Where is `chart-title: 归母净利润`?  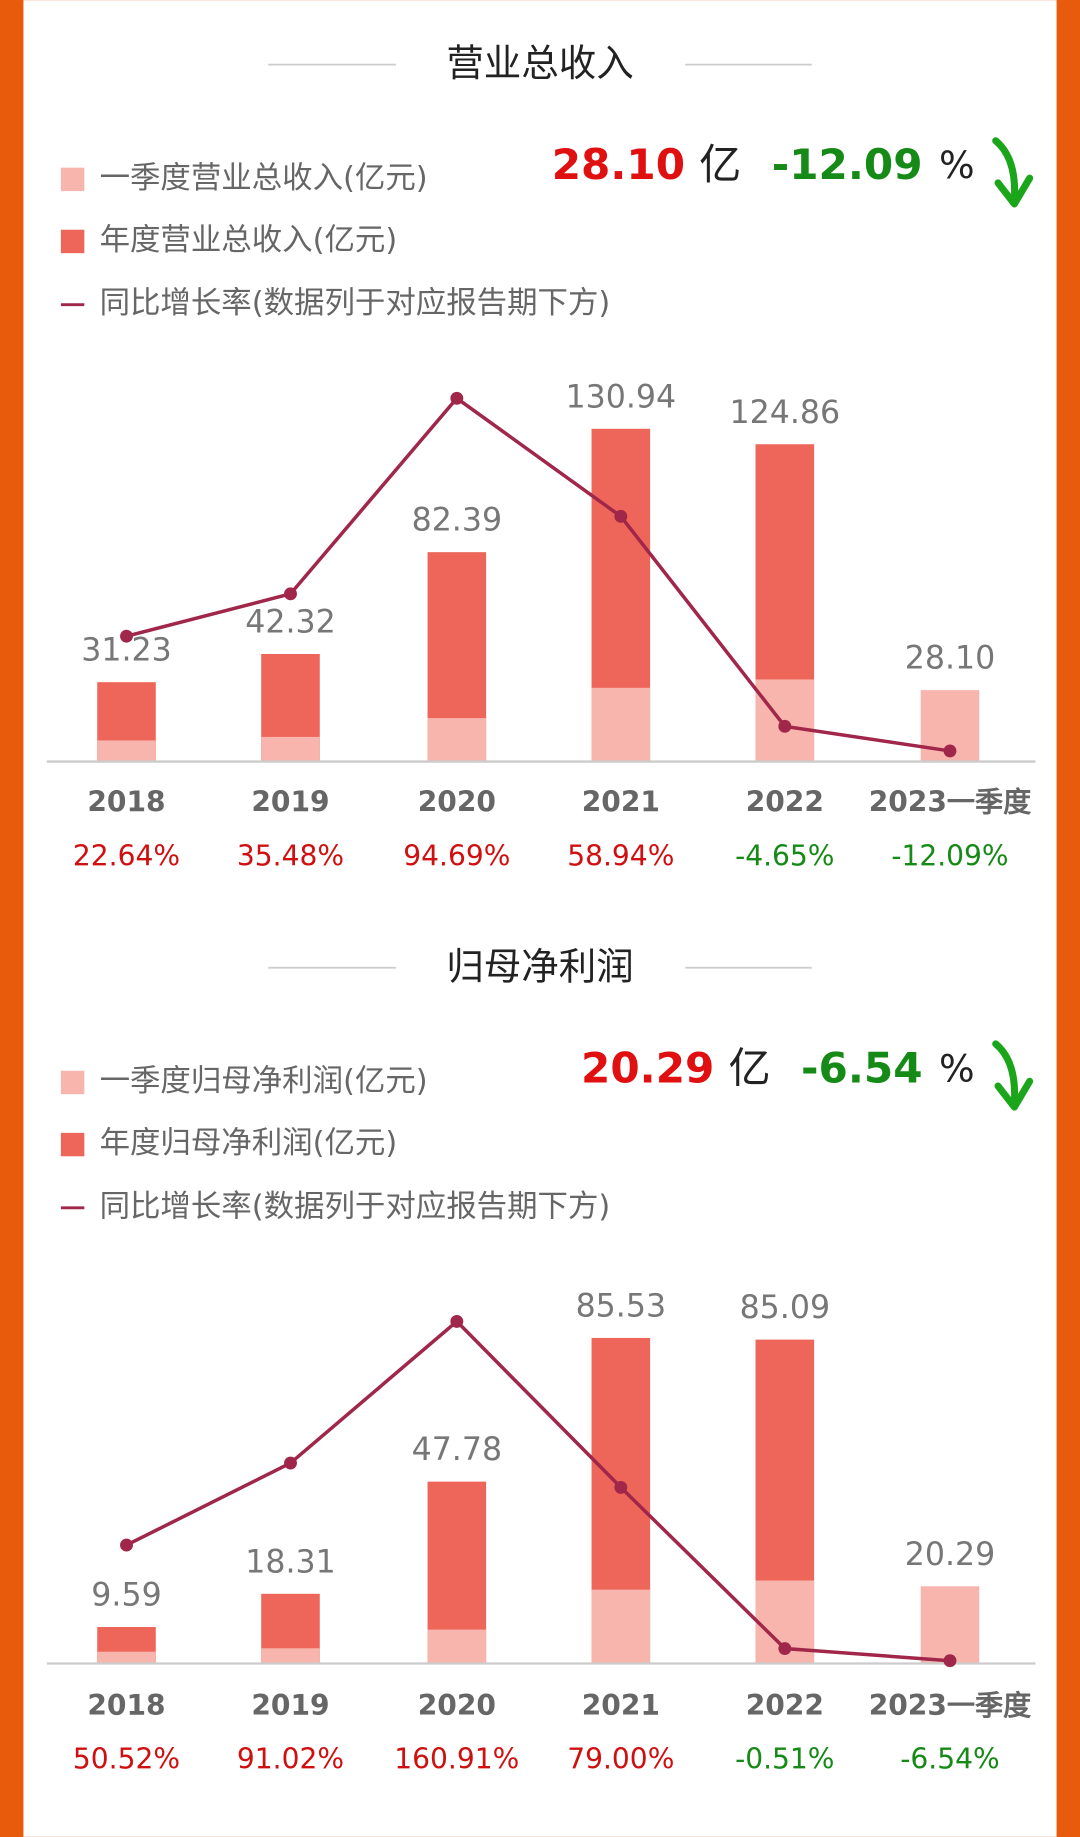
chart-title: 归母净利润 is located at coordinates (539, 966).